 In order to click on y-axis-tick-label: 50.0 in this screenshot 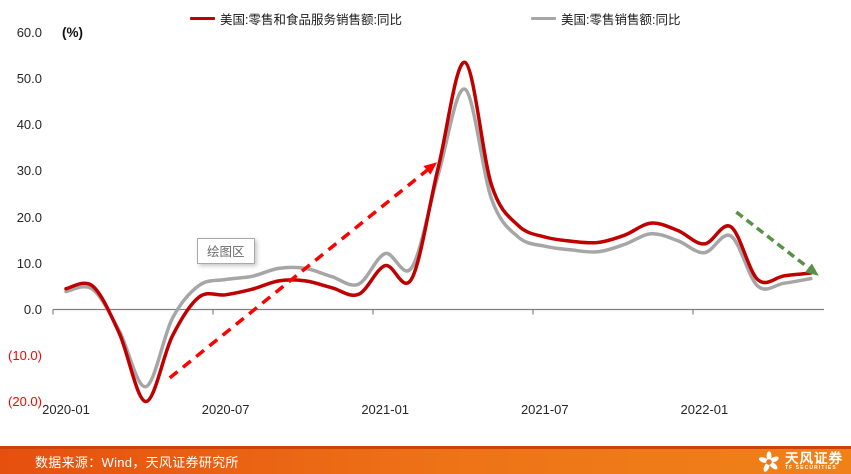, I will do `click(29, 78)`.